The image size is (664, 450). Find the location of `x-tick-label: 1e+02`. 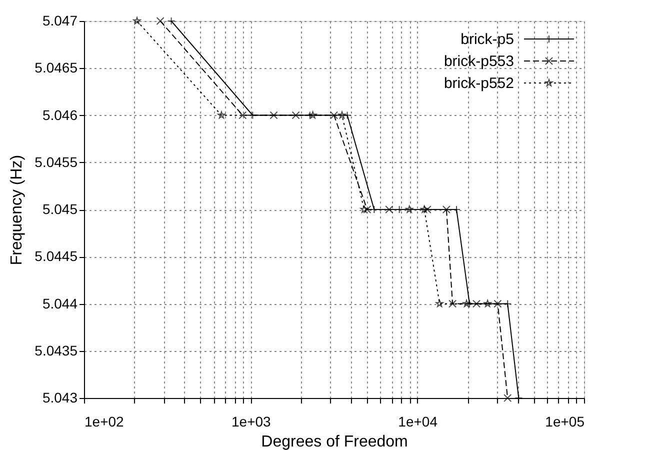

x-tick-label: 1e+02 is located at coordinates (104, 422).